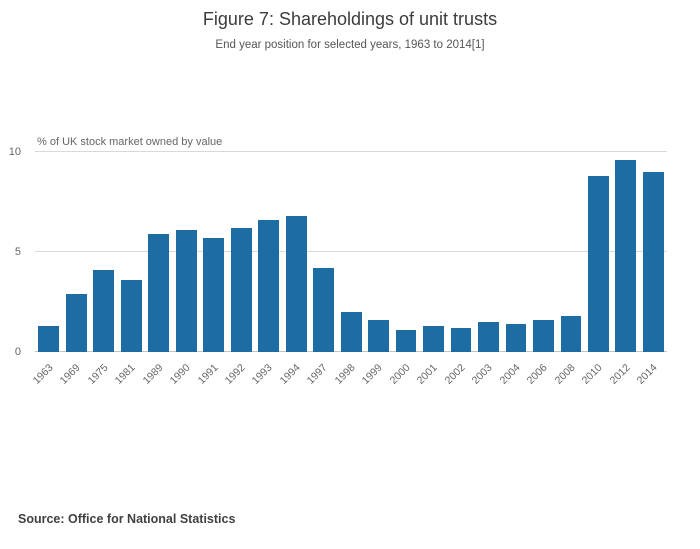  I want to click on x-label-cell-1969: 1969, so click(73, 376).